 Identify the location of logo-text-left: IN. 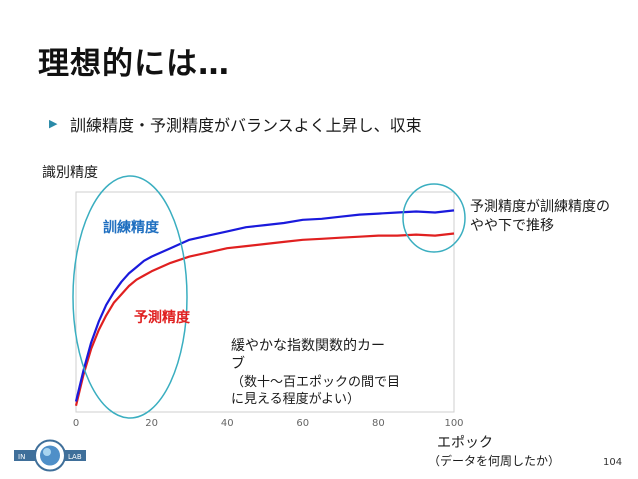
(21, 457).